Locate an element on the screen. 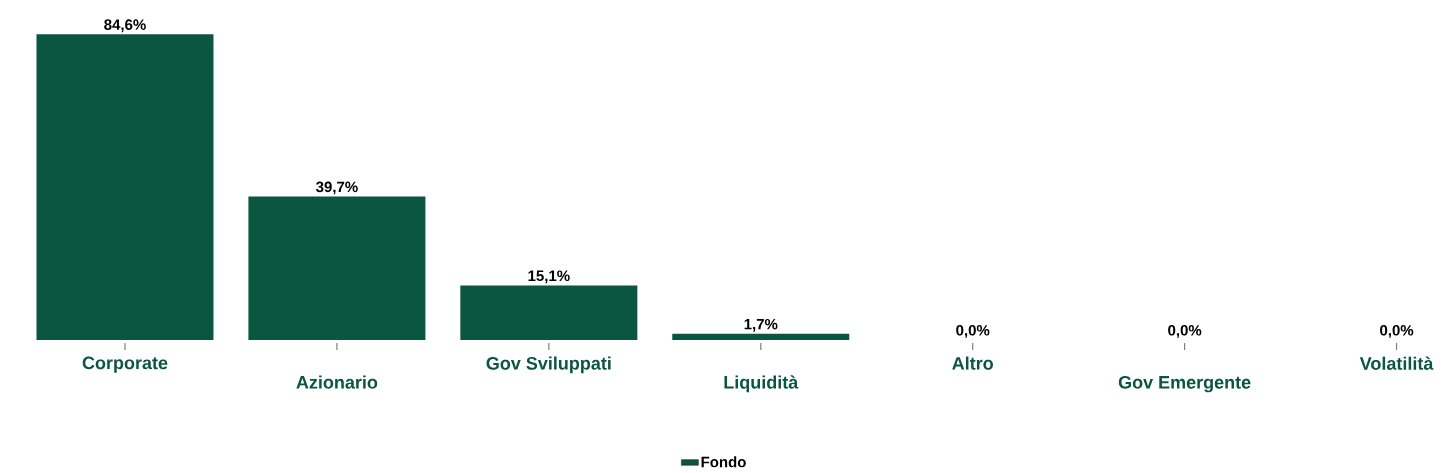 This screenshot has height=473, width=1444. legend-label: Fondo is located at coordinates (723, 462).